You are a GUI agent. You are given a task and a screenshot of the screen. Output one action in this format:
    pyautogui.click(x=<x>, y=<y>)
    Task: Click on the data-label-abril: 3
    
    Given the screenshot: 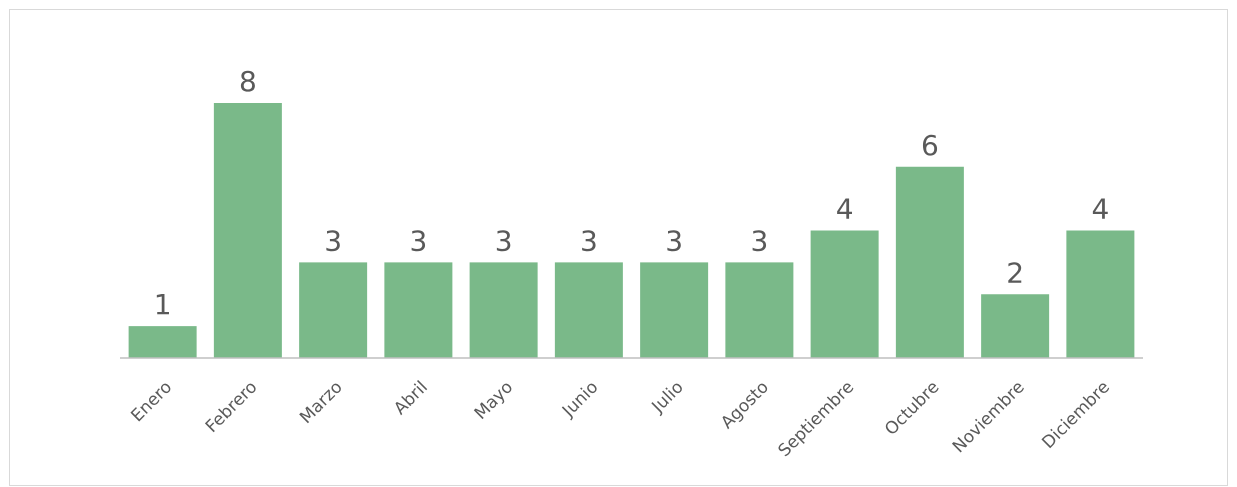 What is the action you would take?
    pyautogui.click(x=418, y=240)
    